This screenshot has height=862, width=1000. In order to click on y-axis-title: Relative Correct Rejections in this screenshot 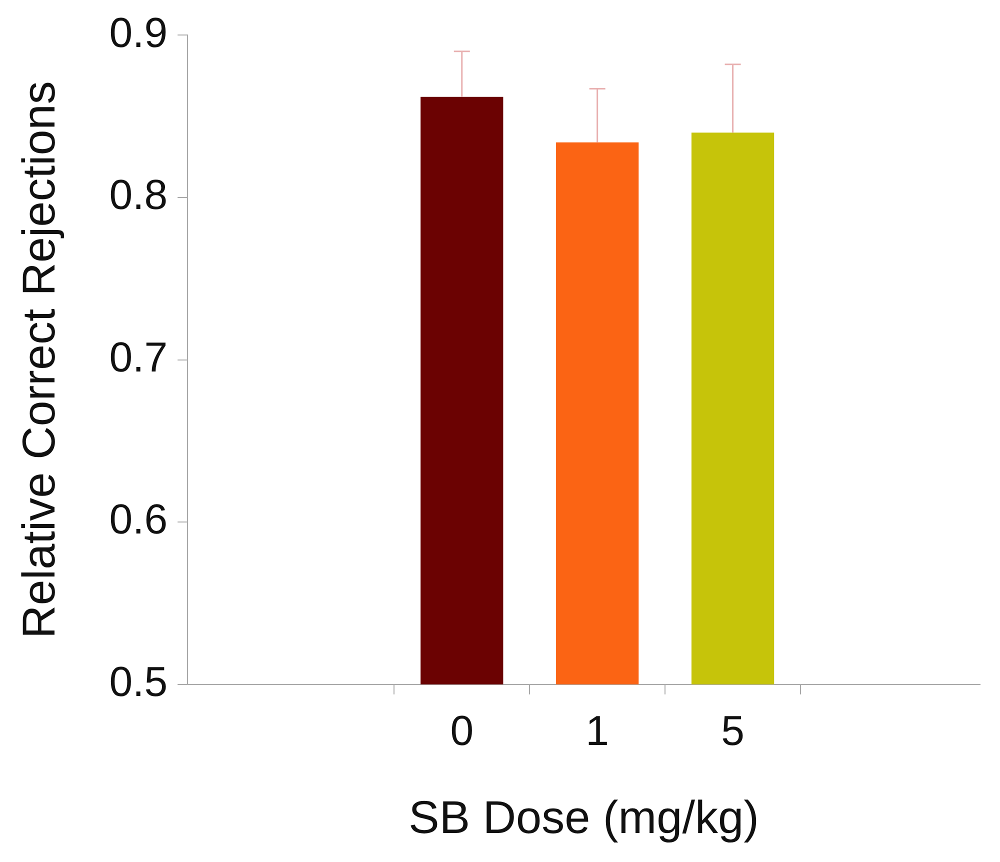, I will do `click(38, 359)`.